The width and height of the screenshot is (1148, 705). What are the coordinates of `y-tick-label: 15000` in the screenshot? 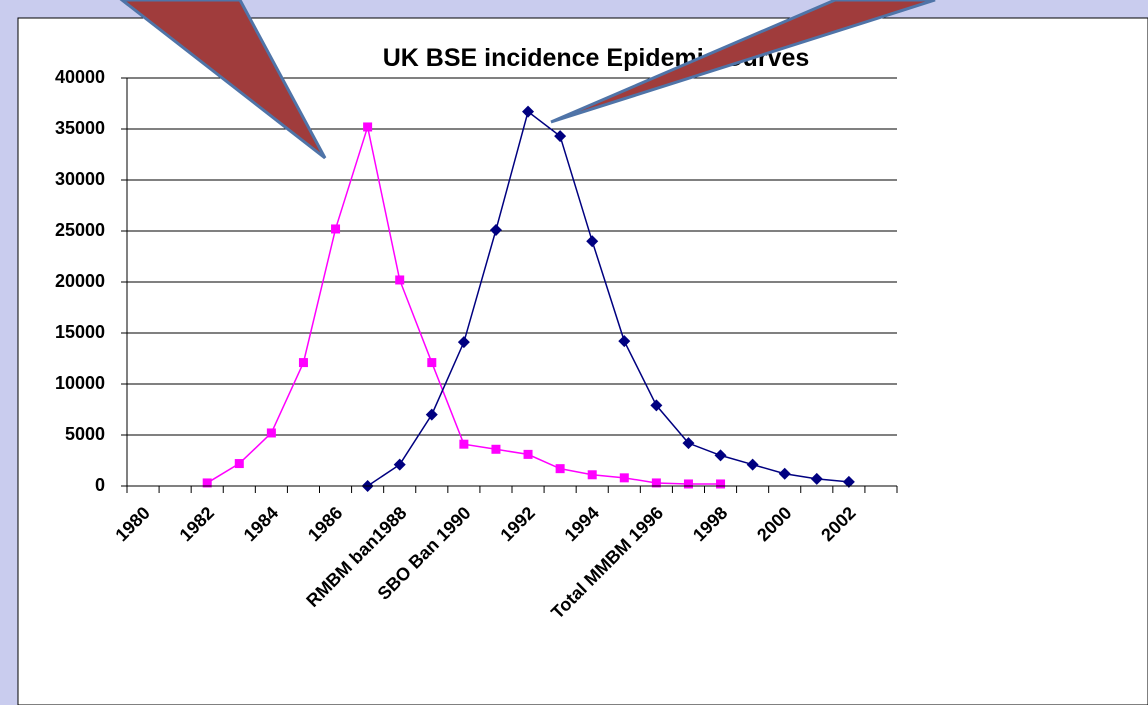 It's located at (80, 332).